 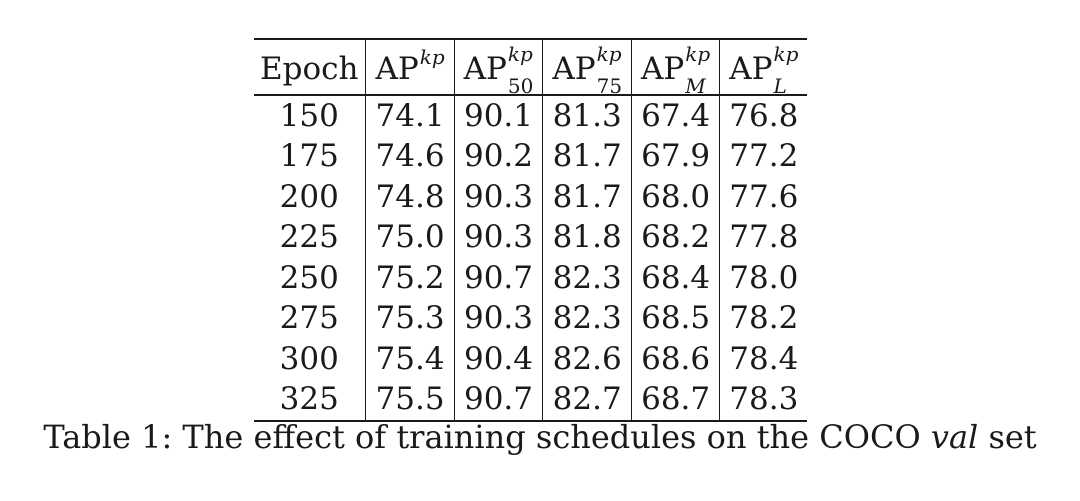 I want to click on header-ap75: AP kp 75, so click(x=587, y=67).